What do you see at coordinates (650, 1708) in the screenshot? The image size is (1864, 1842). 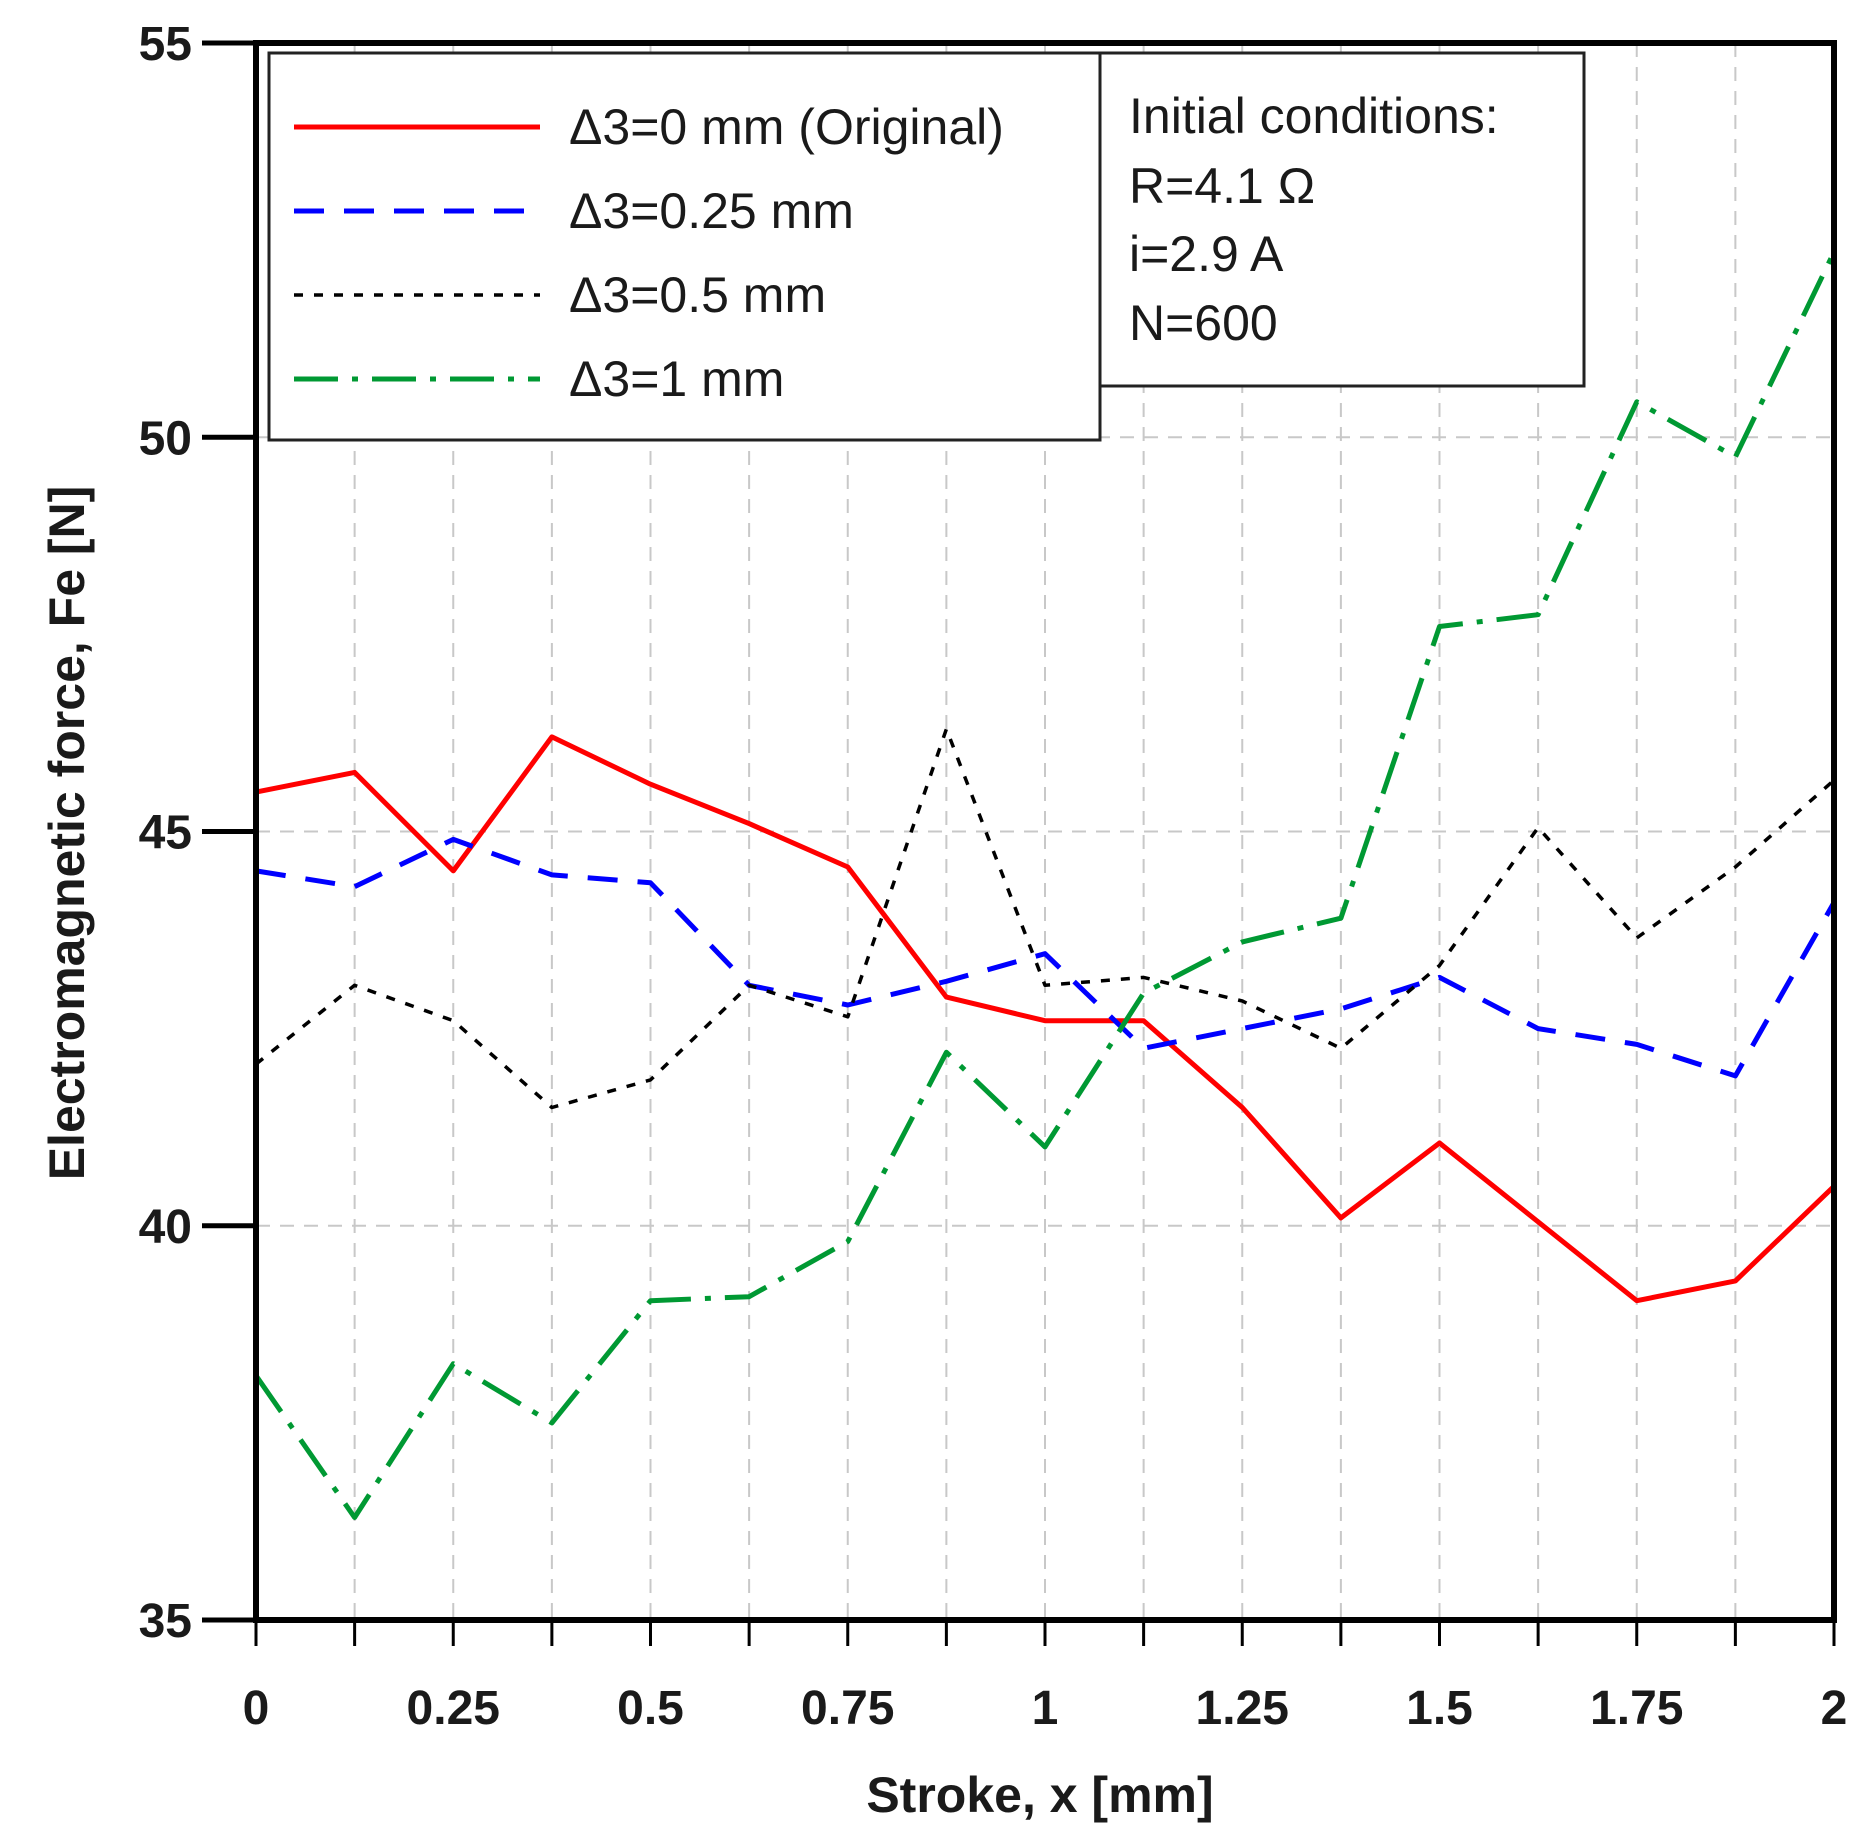 I see `x-tick-label: 0.5` at bounding box center [650, 1708].